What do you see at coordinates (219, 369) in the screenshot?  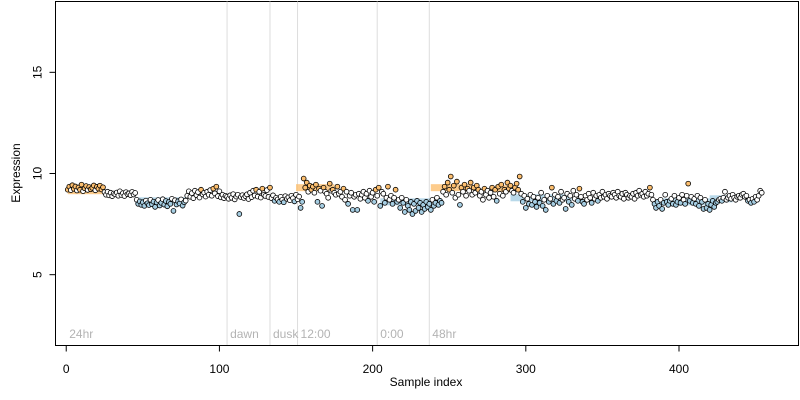 I see `x-tick-label-1: 100` at bounding box center [219, 369].